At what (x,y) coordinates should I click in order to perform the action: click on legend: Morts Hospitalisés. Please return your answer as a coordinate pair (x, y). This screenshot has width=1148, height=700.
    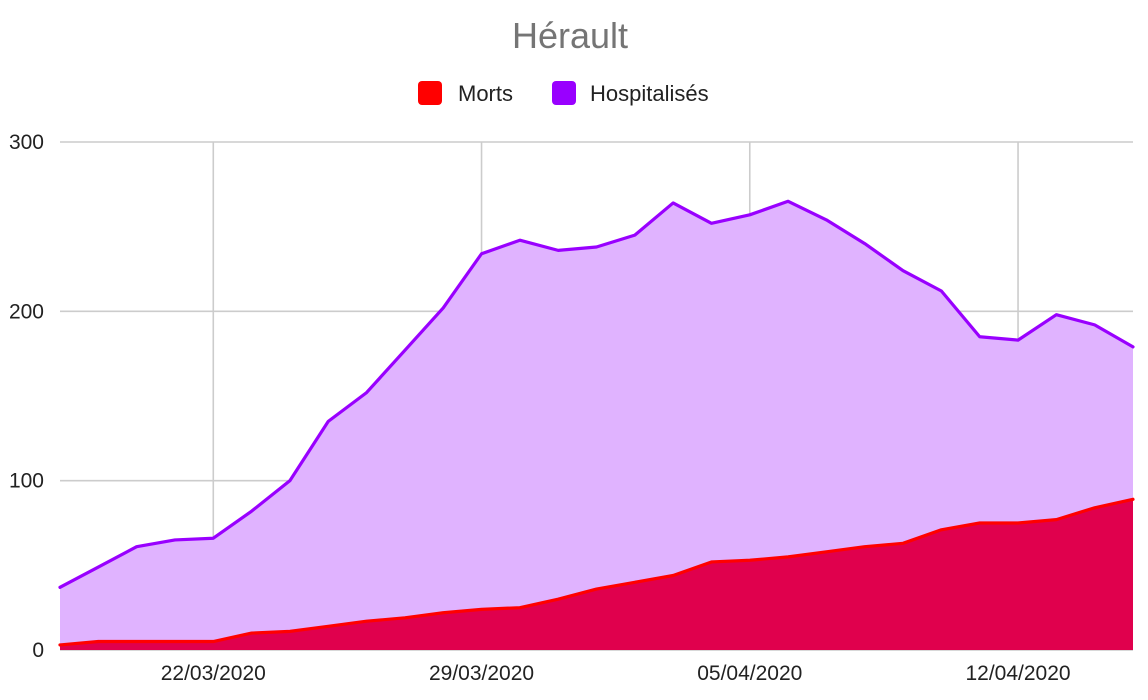
    Looking at the image, I should click on (563, 93).